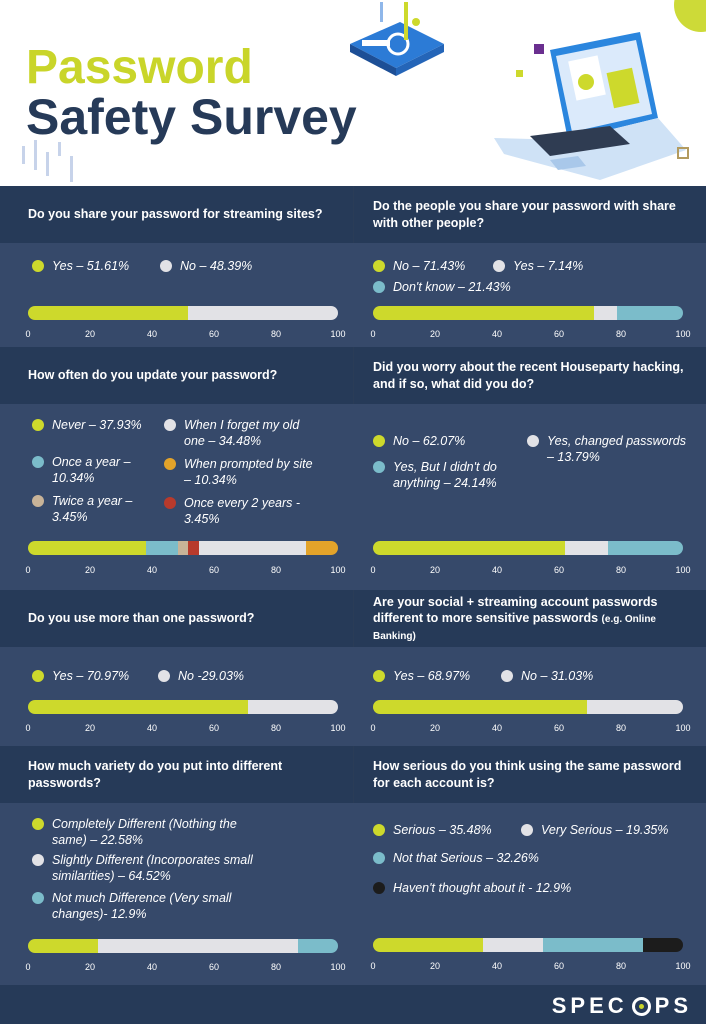 This screenshot has width=706, height=1024. Describe the element at coordinates (466, 858) in the screenshot. I see `legend-label: Not that Serious – 32.26%` at that location.